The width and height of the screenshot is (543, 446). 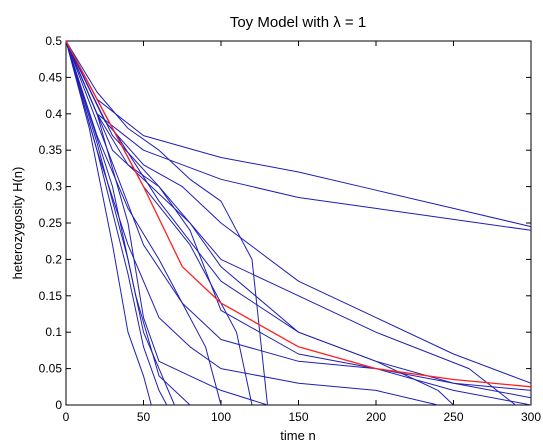 What do you see at coordinates (53, 332) in the screenshot?
I see `y-tick-label: 0.1` at bounding box center [53, 332].